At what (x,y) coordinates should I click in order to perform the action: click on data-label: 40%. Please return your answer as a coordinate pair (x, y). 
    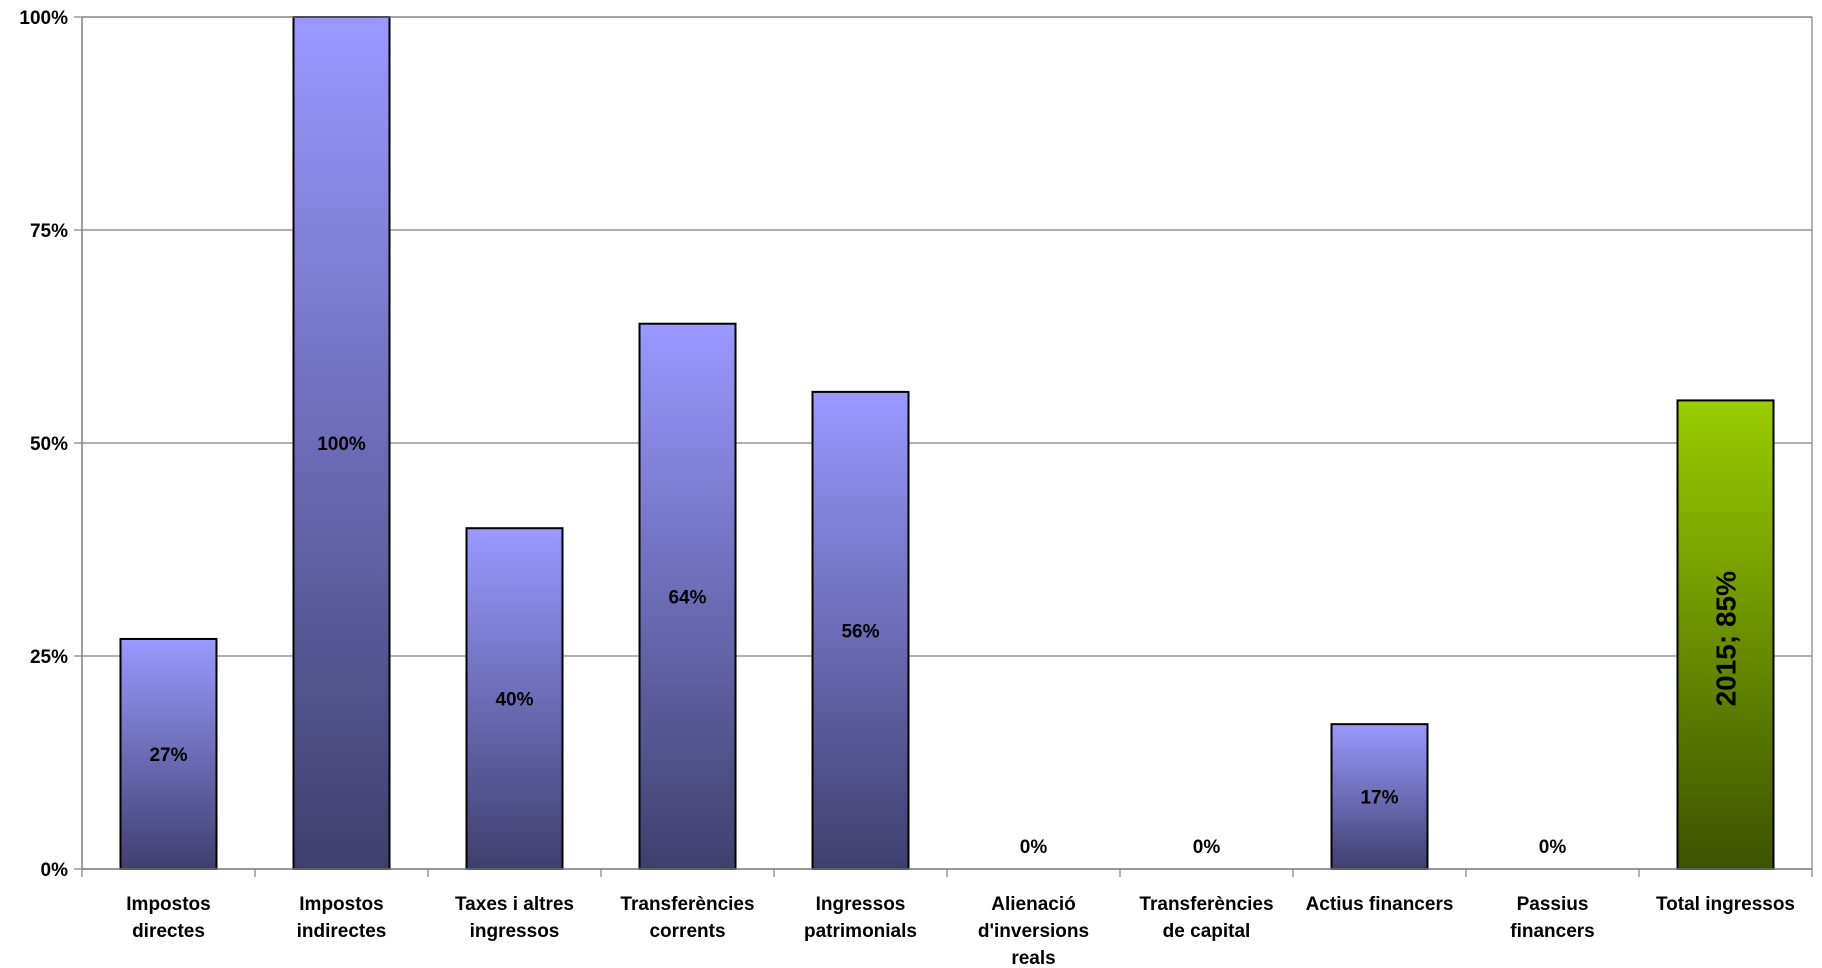
    Looking at the image, I should click on (514, 700).